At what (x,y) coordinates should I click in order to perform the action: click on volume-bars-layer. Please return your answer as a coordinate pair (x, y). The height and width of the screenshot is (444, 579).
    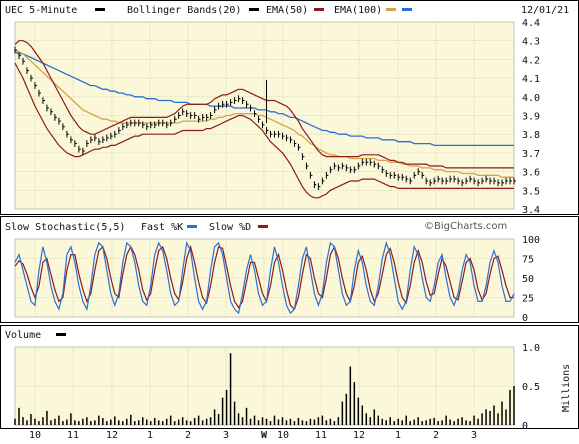
    Looking at the image, I should click on (264, 389).